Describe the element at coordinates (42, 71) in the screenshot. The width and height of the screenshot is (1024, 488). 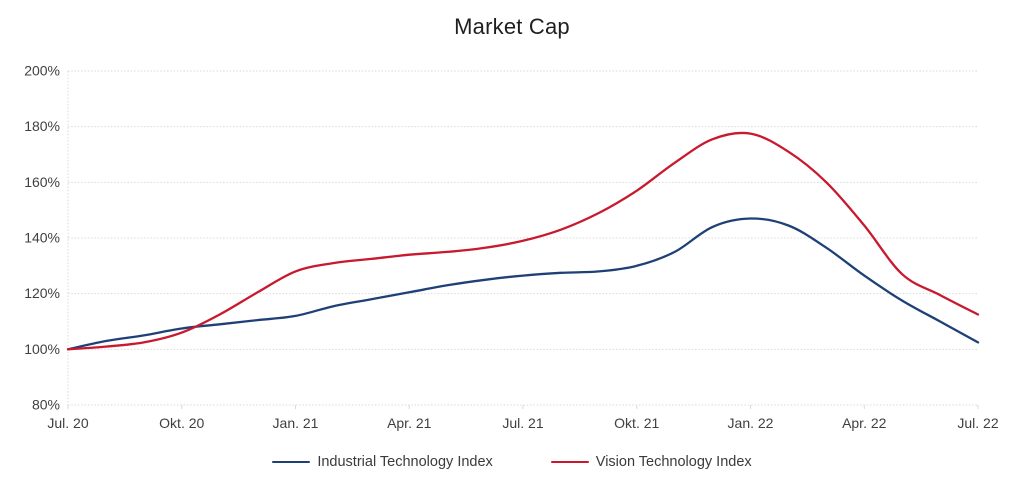
I see `y-tick-label: 200%` at that location.